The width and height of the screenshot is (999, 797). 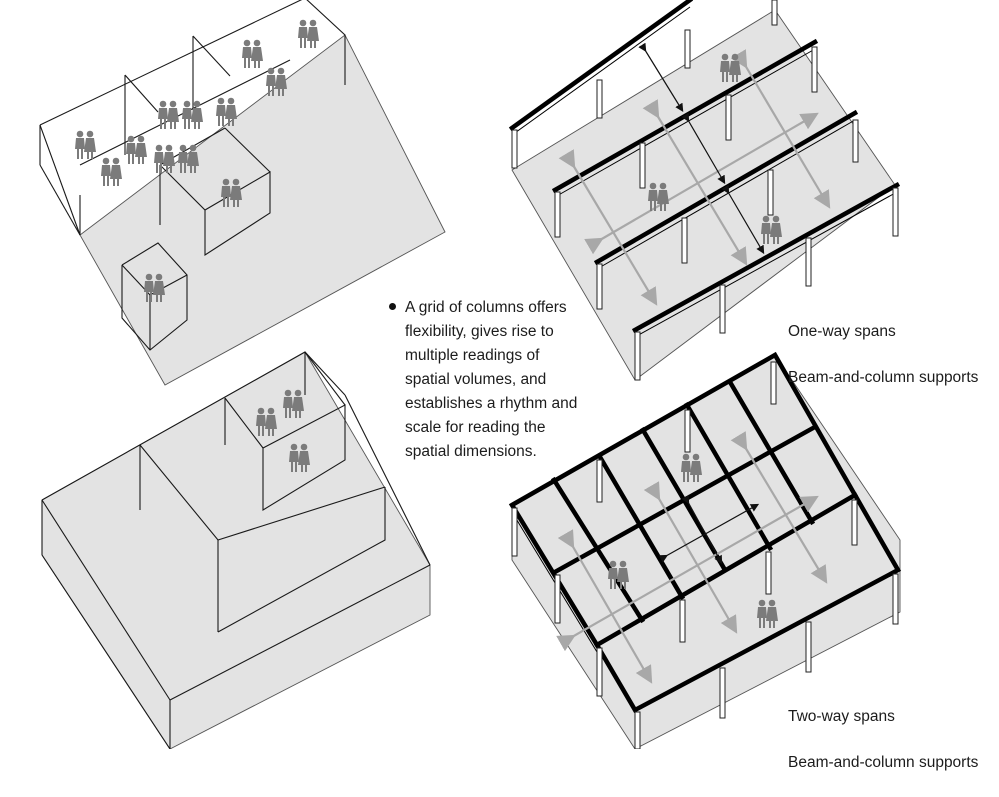 I want to click on one-way-title: One-way spans, so click(x=842, y=331).